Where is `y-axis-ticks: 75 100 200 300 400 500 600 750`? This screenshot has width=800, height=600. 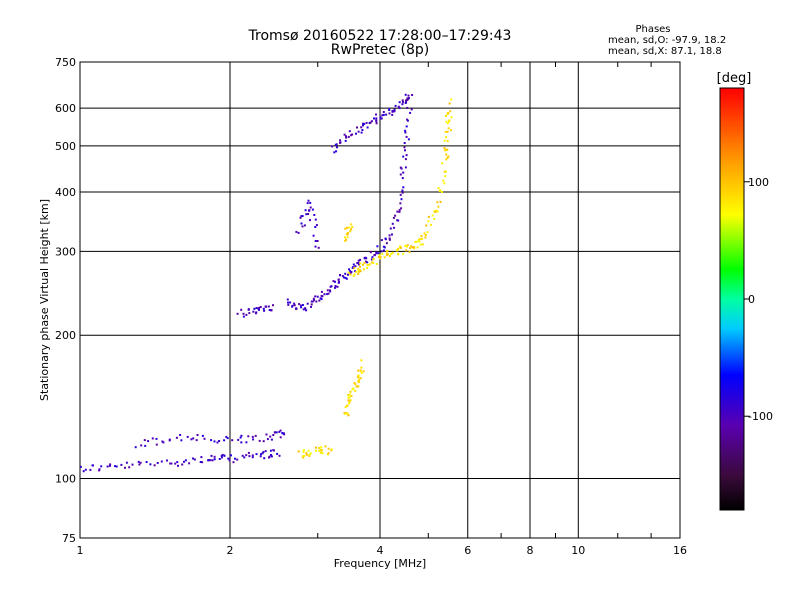 y-axis-ticks: 75 100 200 300 400 500 600 750 is located at coordinates (65, 300).